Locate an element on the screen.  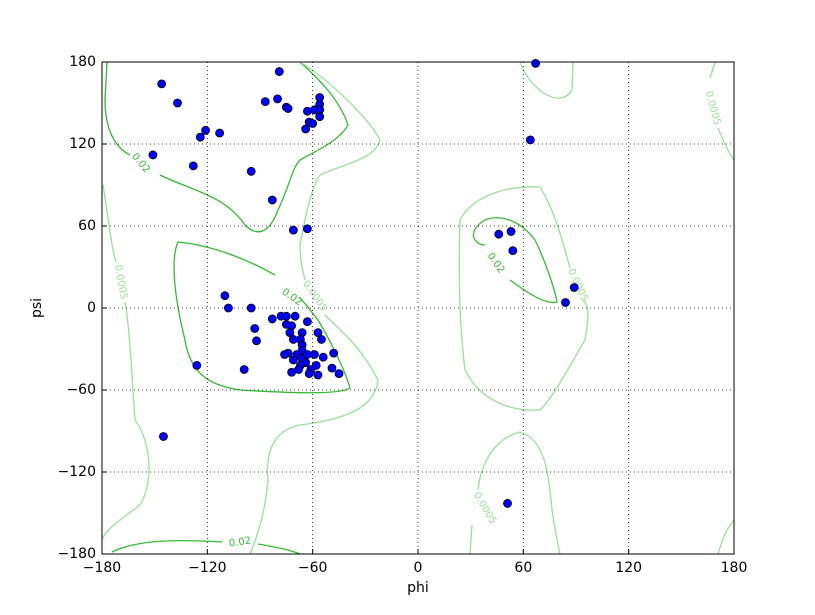
x-tick-label: −120 is located at coordinates (207, 568).